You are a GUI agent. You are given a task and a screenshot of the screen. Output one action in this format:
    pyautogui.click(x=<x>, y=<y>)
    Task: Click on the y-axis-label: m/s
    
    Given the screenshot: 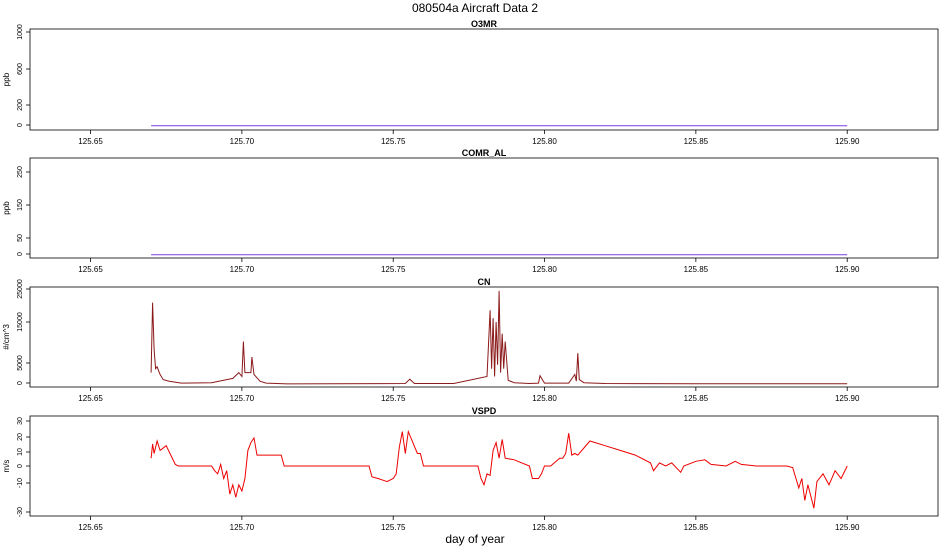 What is the action you would take?
    pyautogui.click(x=6, y=466)
    